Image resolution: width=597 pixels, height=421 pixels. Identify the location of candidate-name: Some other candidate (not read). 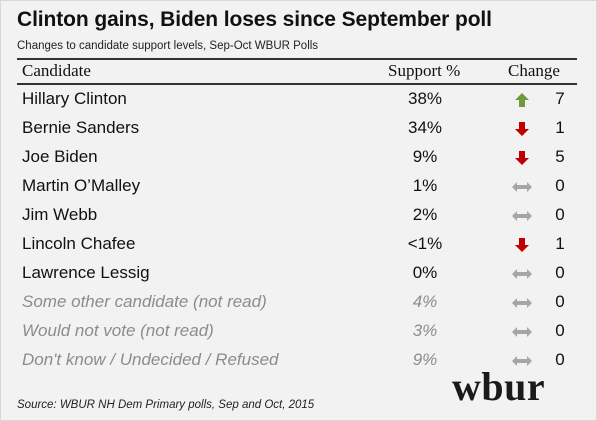
(144, 301).